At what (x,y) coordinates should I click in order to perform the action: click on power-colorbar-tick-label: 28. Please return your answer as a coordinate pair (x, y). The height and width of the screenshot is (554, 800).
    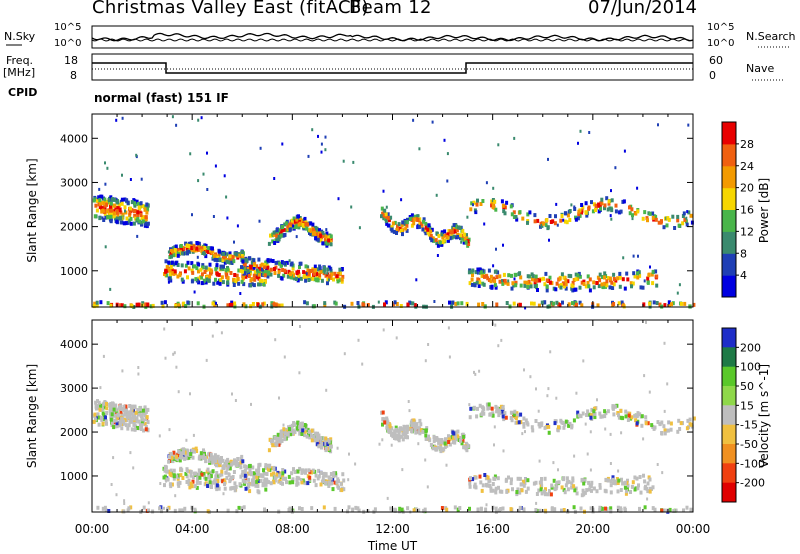
    Looking at the image, I should click on (747, 144).